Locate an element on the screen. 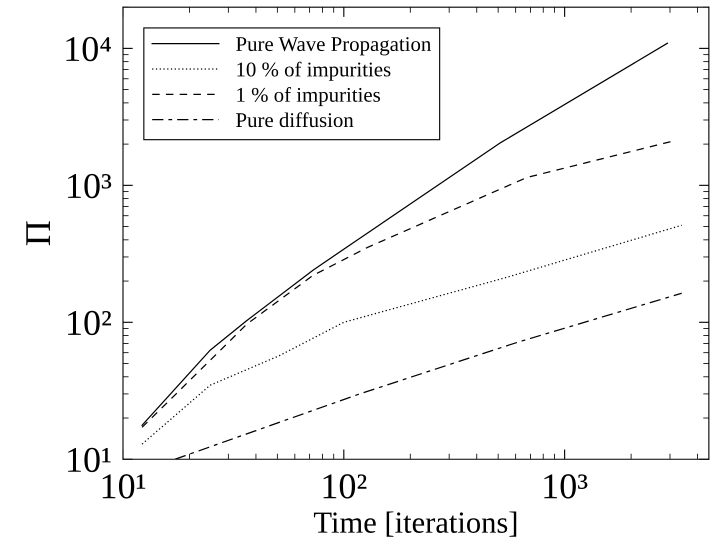 The width and height of the screenshot is (711, 550). x-tick-label: 10¹ is located at coordinates (124, 486).